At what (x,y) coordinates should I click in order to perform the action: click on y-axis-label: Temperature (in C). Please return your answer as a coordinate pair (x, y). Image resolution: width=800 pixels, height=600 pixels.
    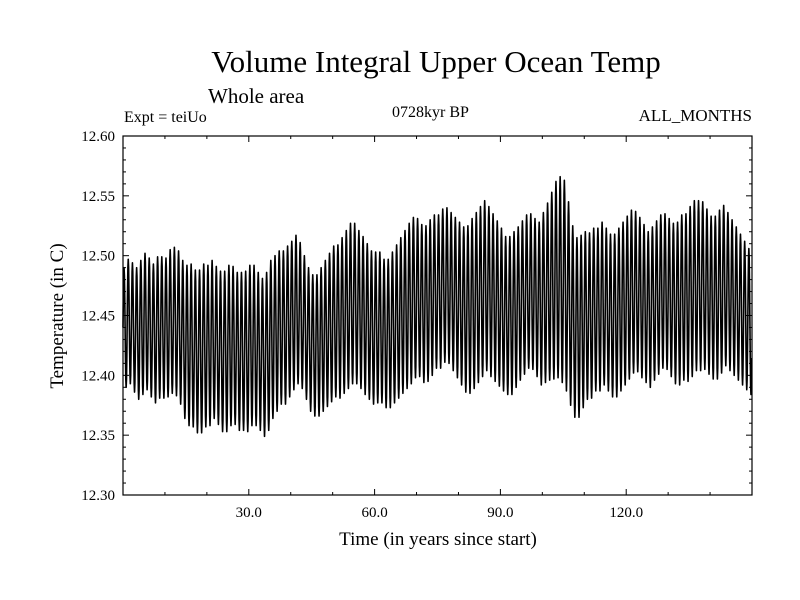
    Looking at the image, I should click on (57, 315).